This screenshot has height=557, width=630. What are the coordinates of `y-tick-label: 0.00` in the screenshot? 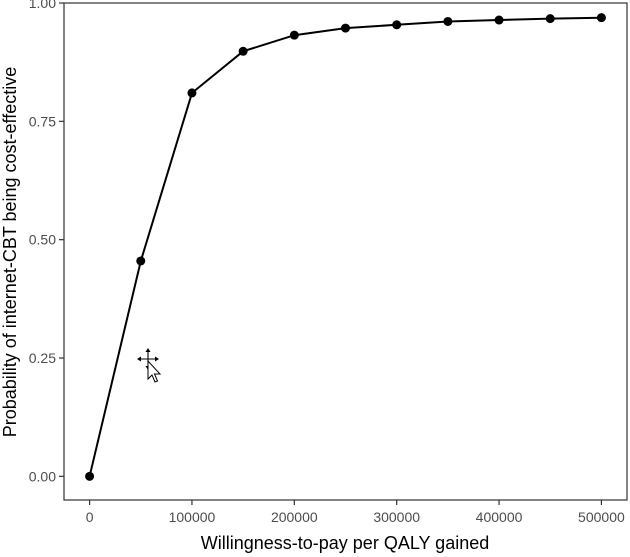 It's located at (42, 476).